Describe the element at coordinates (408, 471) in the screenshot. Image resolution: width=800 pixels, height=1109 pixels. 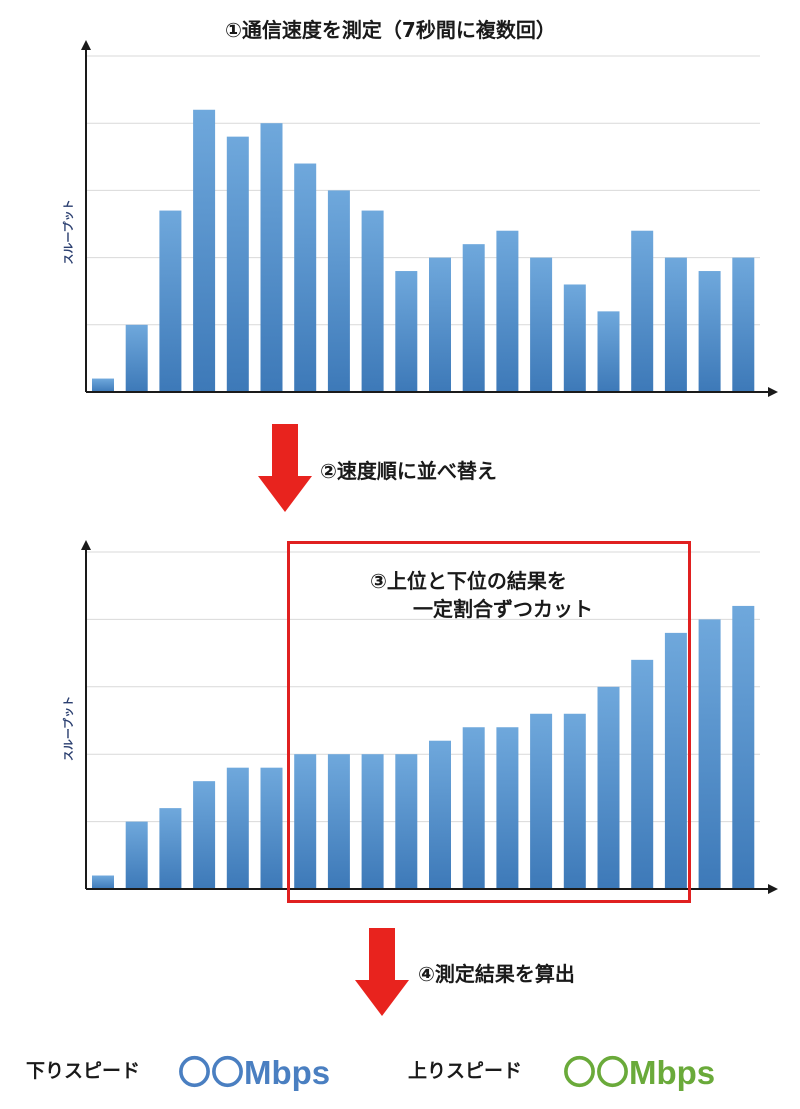
I see `step2-label: ②速度順に並べ替え` at that location.